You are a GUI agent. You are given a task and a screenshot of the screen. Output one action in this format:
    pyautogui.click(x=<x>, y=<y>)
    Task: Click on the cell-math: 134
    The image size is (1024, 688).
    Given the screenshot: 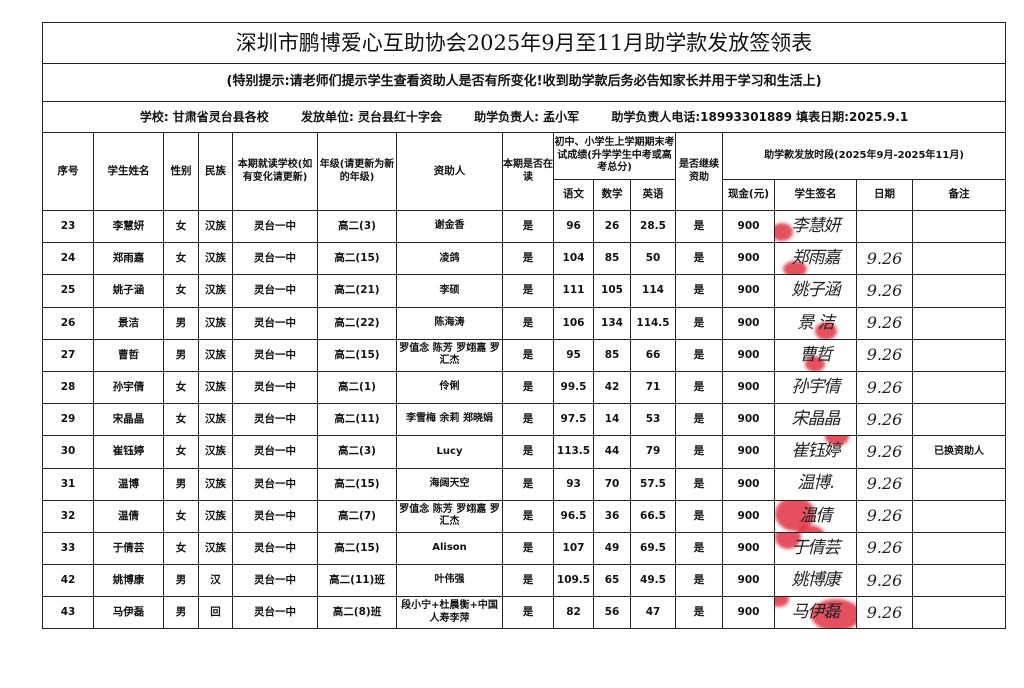 What is the action you would take?
    pyautogui.click(x=612, y=323)
    